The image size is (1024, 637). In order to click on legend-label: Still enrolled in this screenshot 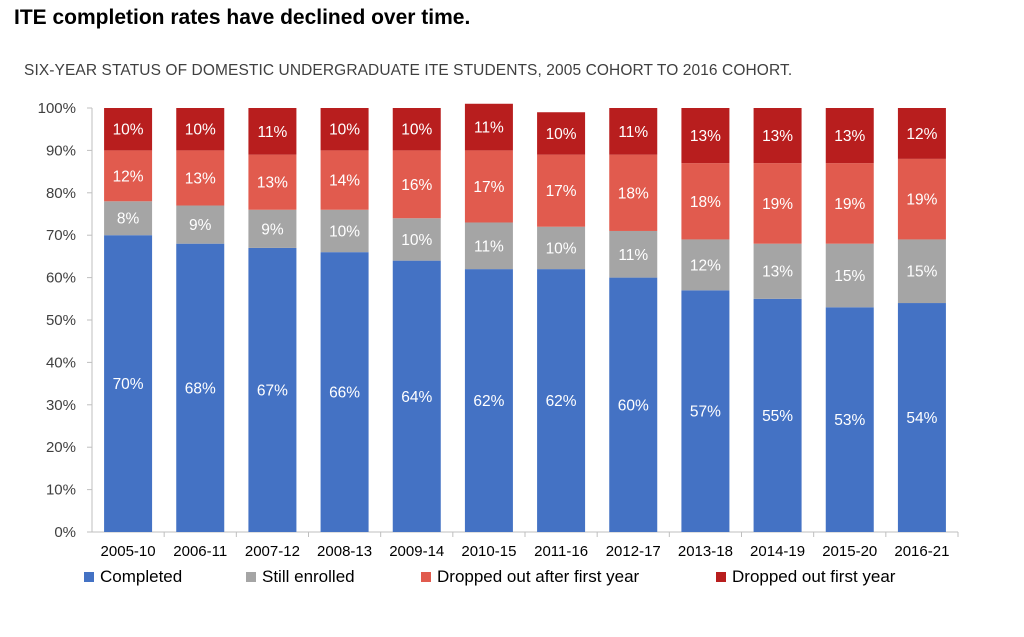, I will do `click(308, 576)`.